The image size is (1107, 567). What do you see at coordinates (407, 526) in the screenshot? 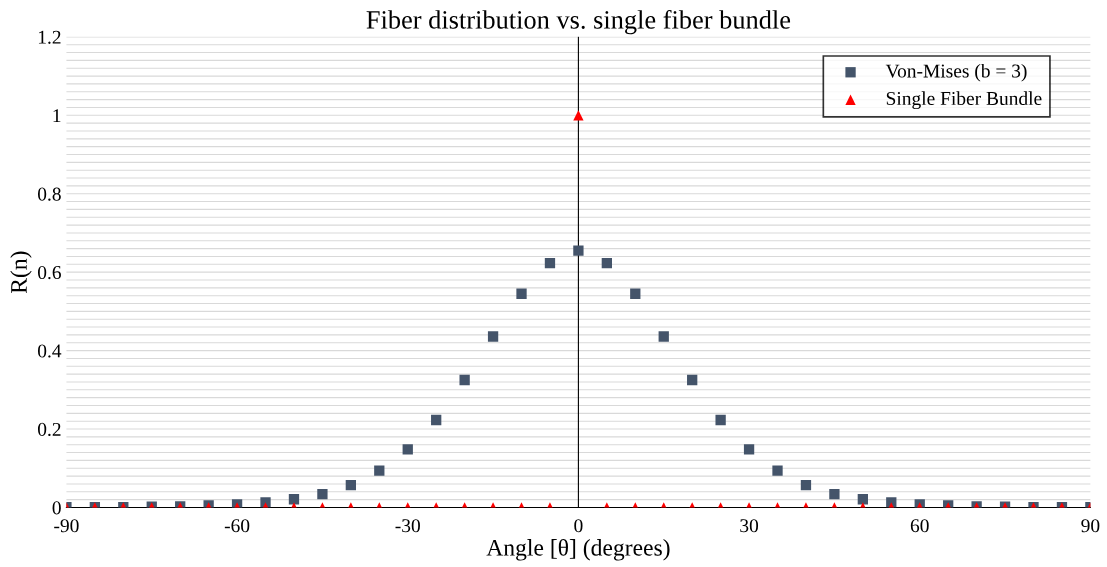
I see `x-tick-label: -30` at bounding box center [407, 526].